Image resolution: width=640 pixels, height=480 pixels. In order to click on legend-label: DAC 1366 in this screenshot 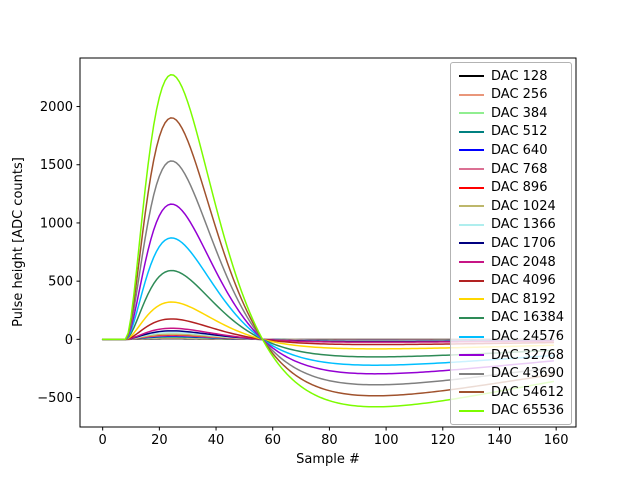, I will do `click(523, 225)`.